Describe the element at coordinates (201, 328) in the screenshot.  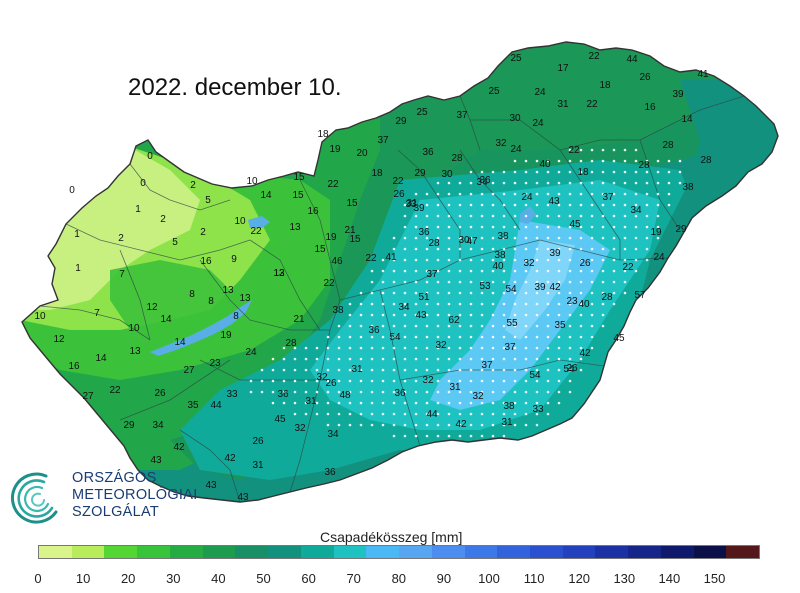
I see `lake-balaton` at that location.